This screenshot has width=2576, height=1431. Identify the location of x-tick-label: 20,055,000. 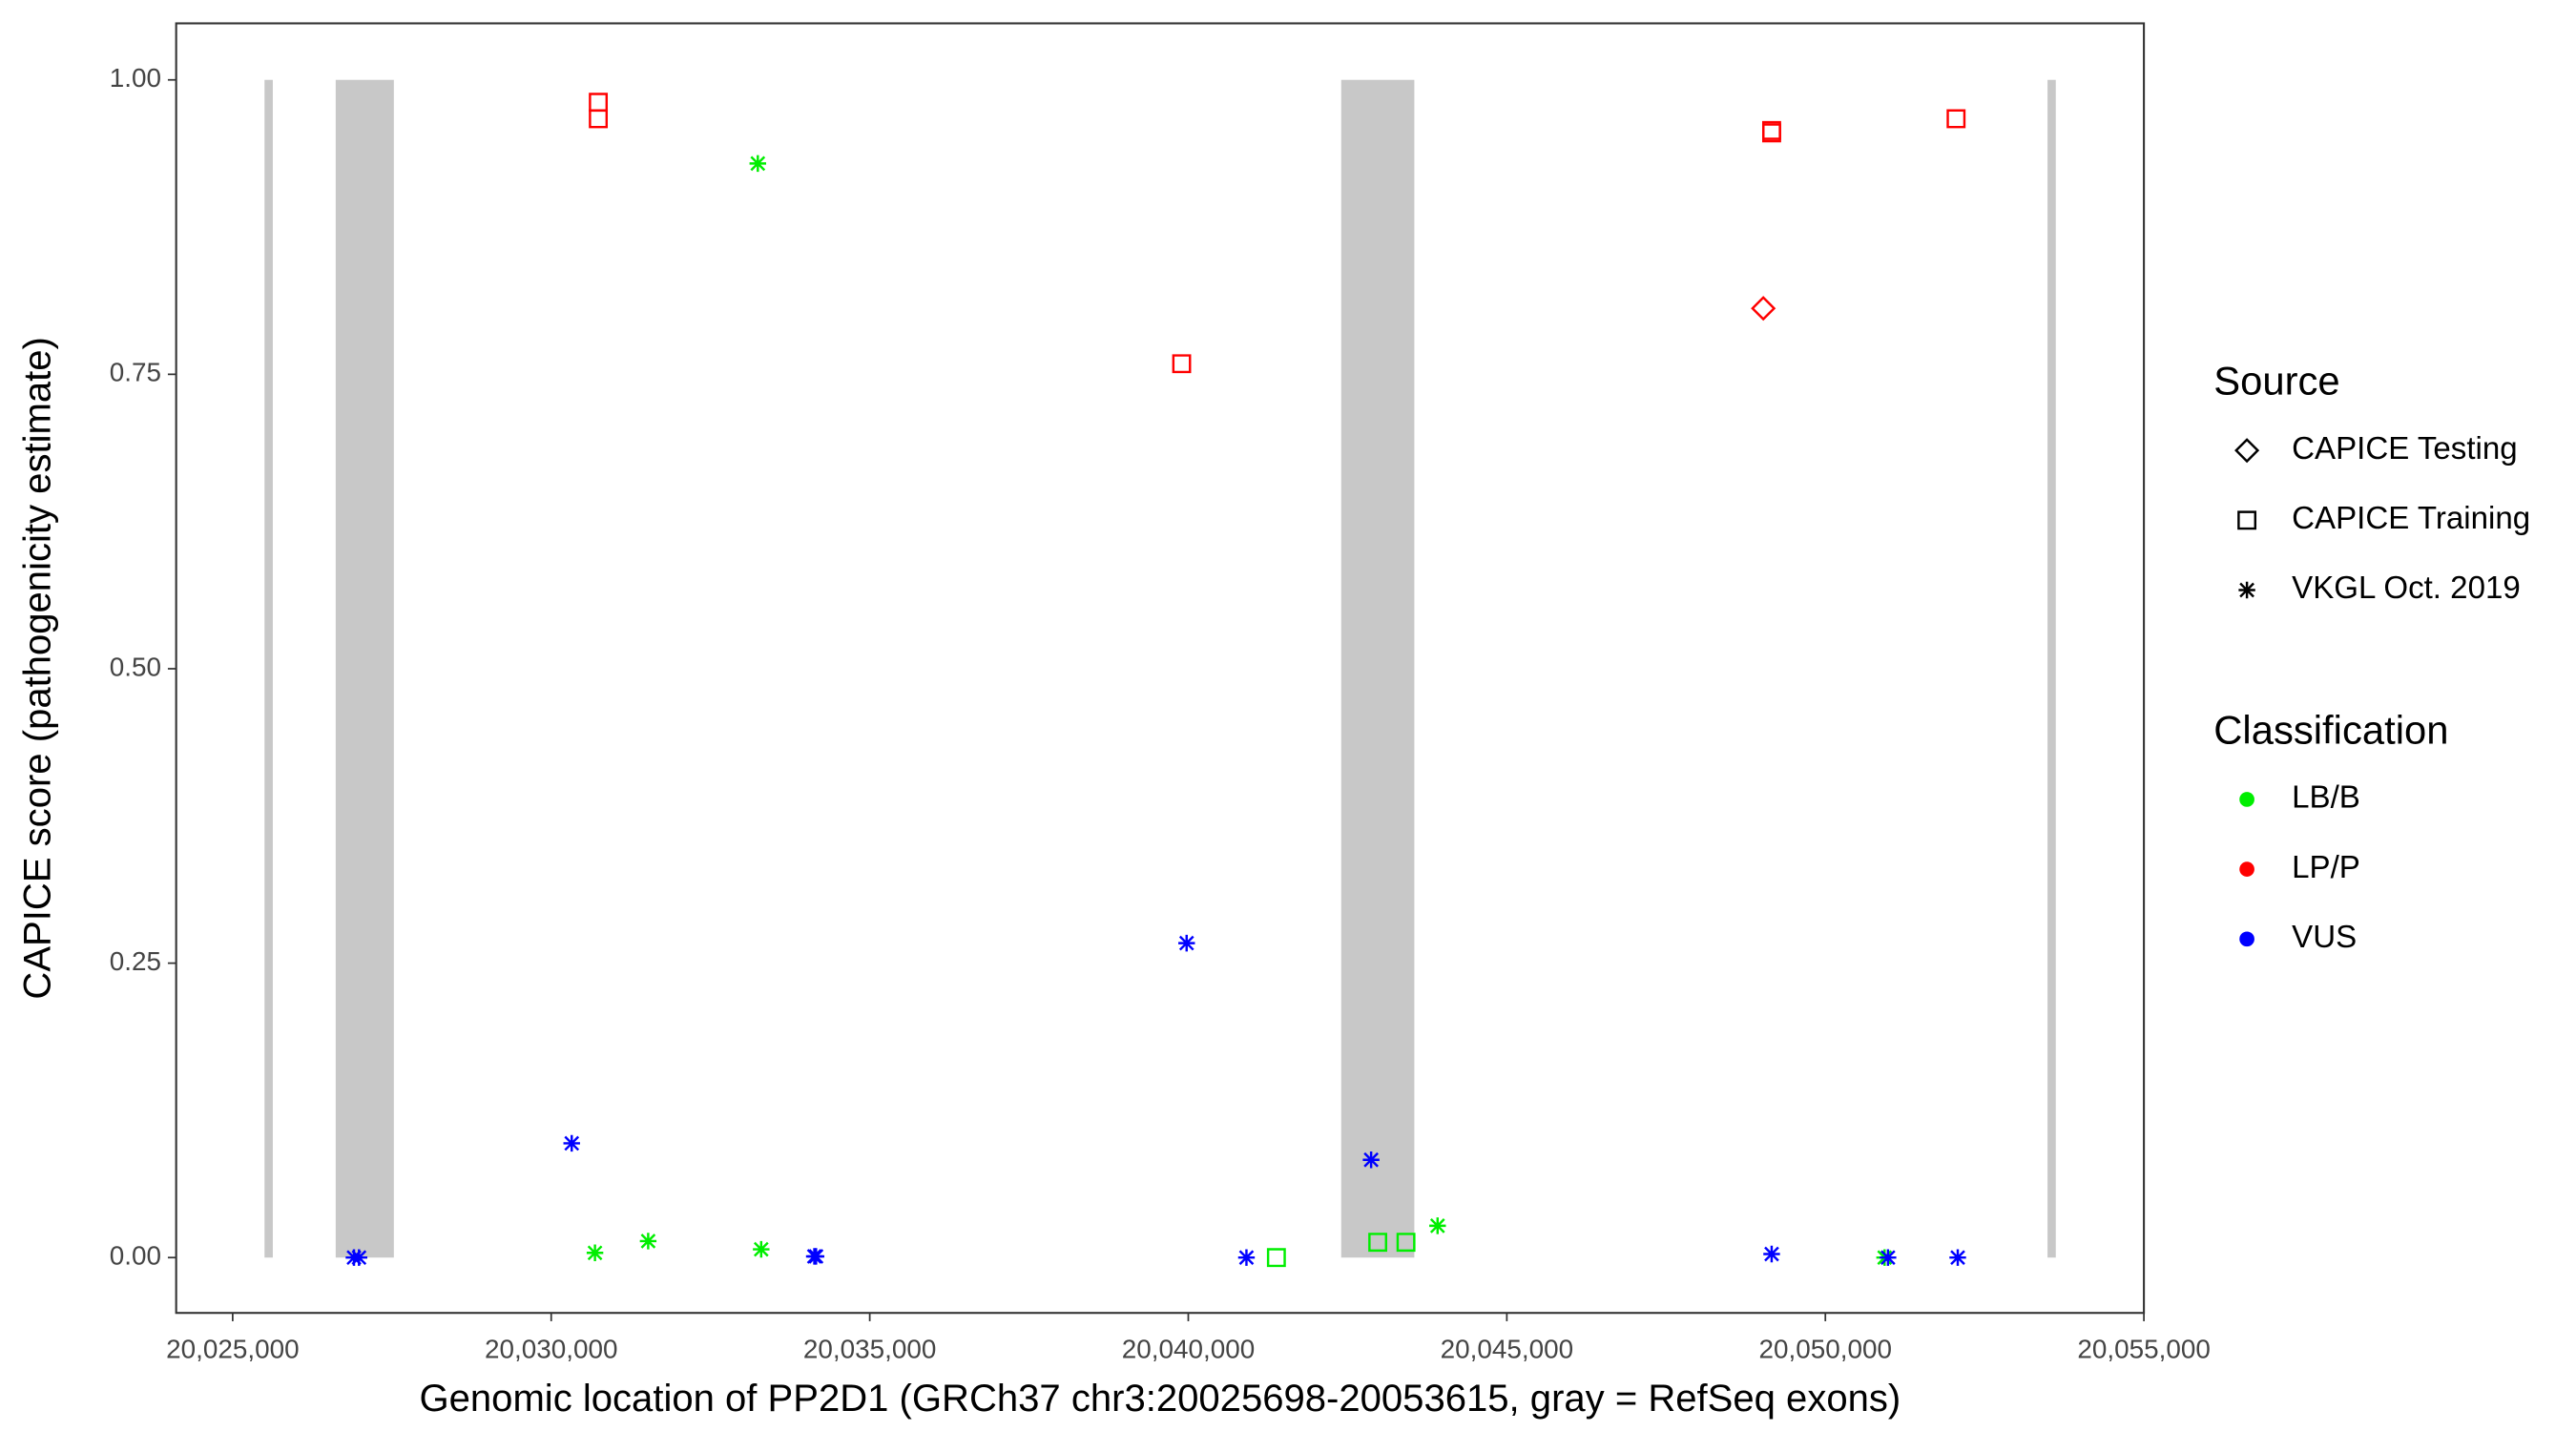
(2143, 1349).